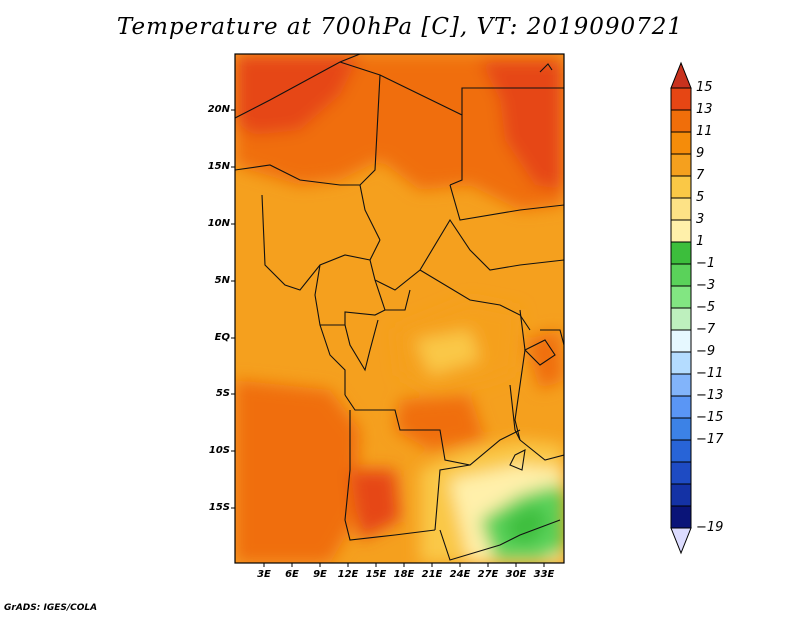  What do you see at coordinates (404, 574) in the screenshot?
I see `lon-label: 18E` at bounding box center [404, 574].